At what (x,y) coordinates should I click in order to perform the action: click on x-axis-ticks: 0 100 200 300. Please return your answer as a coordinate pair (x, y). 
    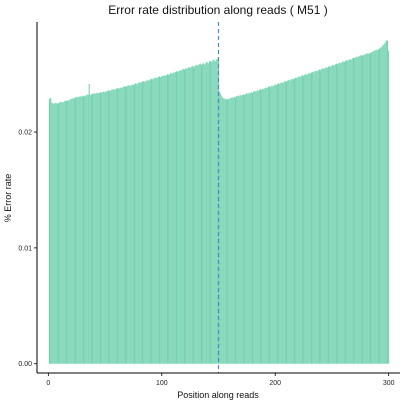
    Looking at the image, I should click on (220, 380).